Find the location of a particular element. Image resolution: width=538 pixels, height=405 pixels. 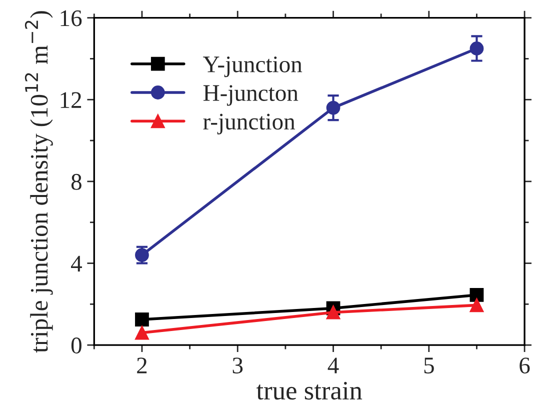

y-tick-label: 8 is located at coordinates (76, 182).